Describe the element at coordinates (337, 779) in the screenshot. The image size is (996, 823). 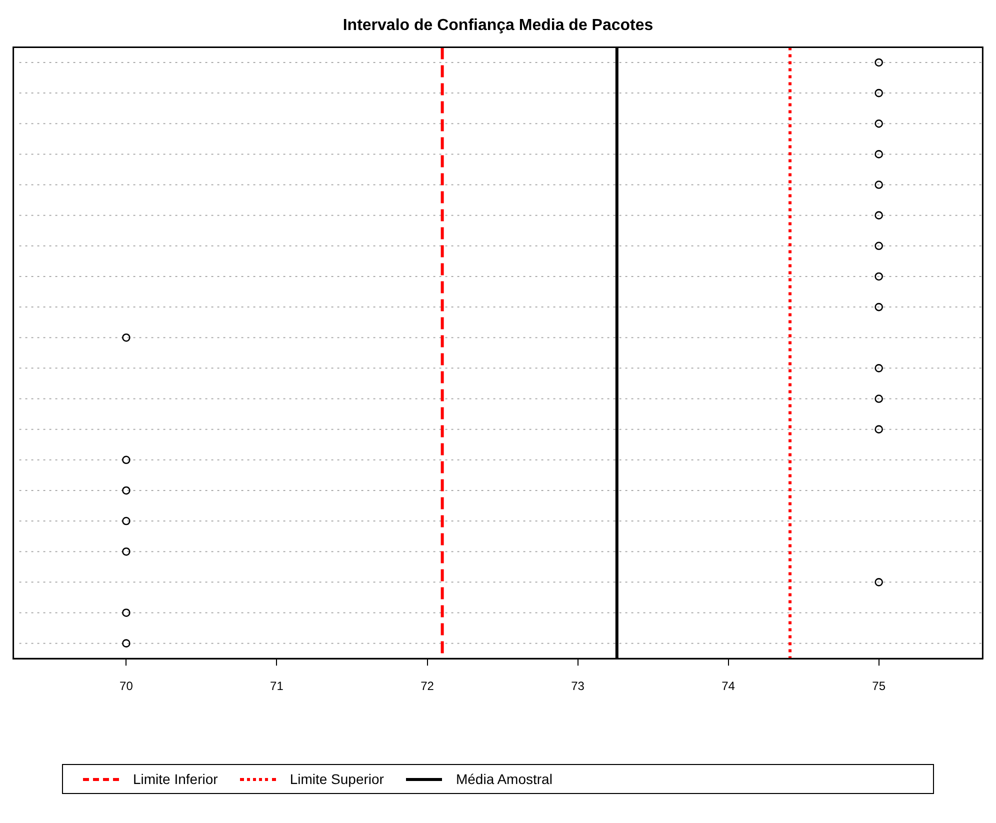
I see `legend-label: Limite Superior` at that location.